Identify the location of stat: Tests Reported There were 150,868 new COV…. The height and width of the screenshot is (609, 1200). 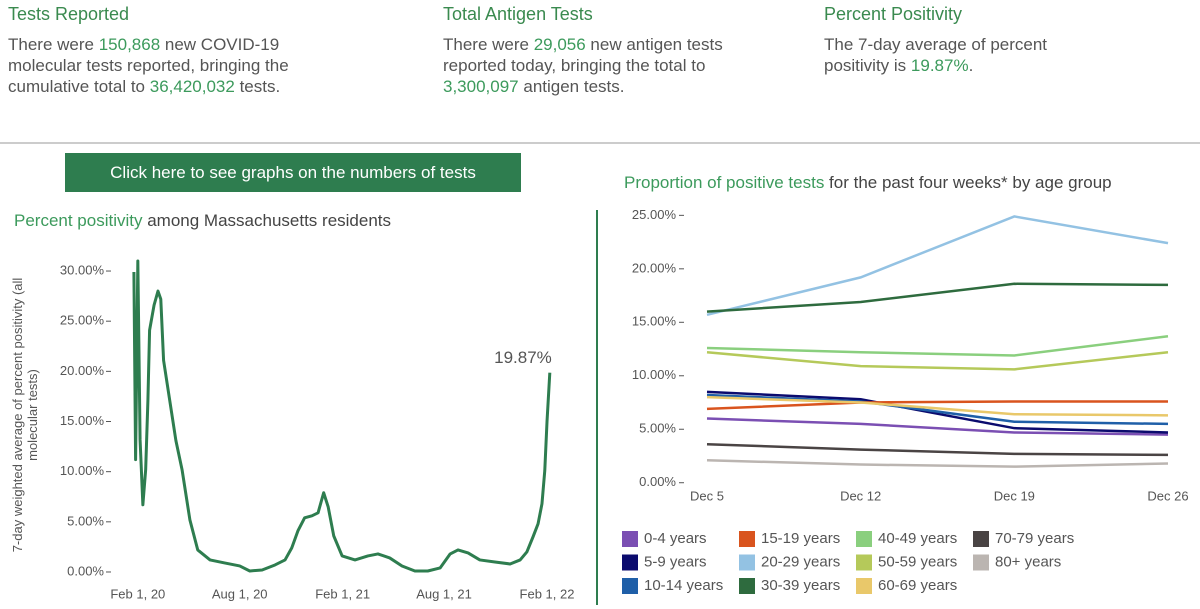
(168, 50).